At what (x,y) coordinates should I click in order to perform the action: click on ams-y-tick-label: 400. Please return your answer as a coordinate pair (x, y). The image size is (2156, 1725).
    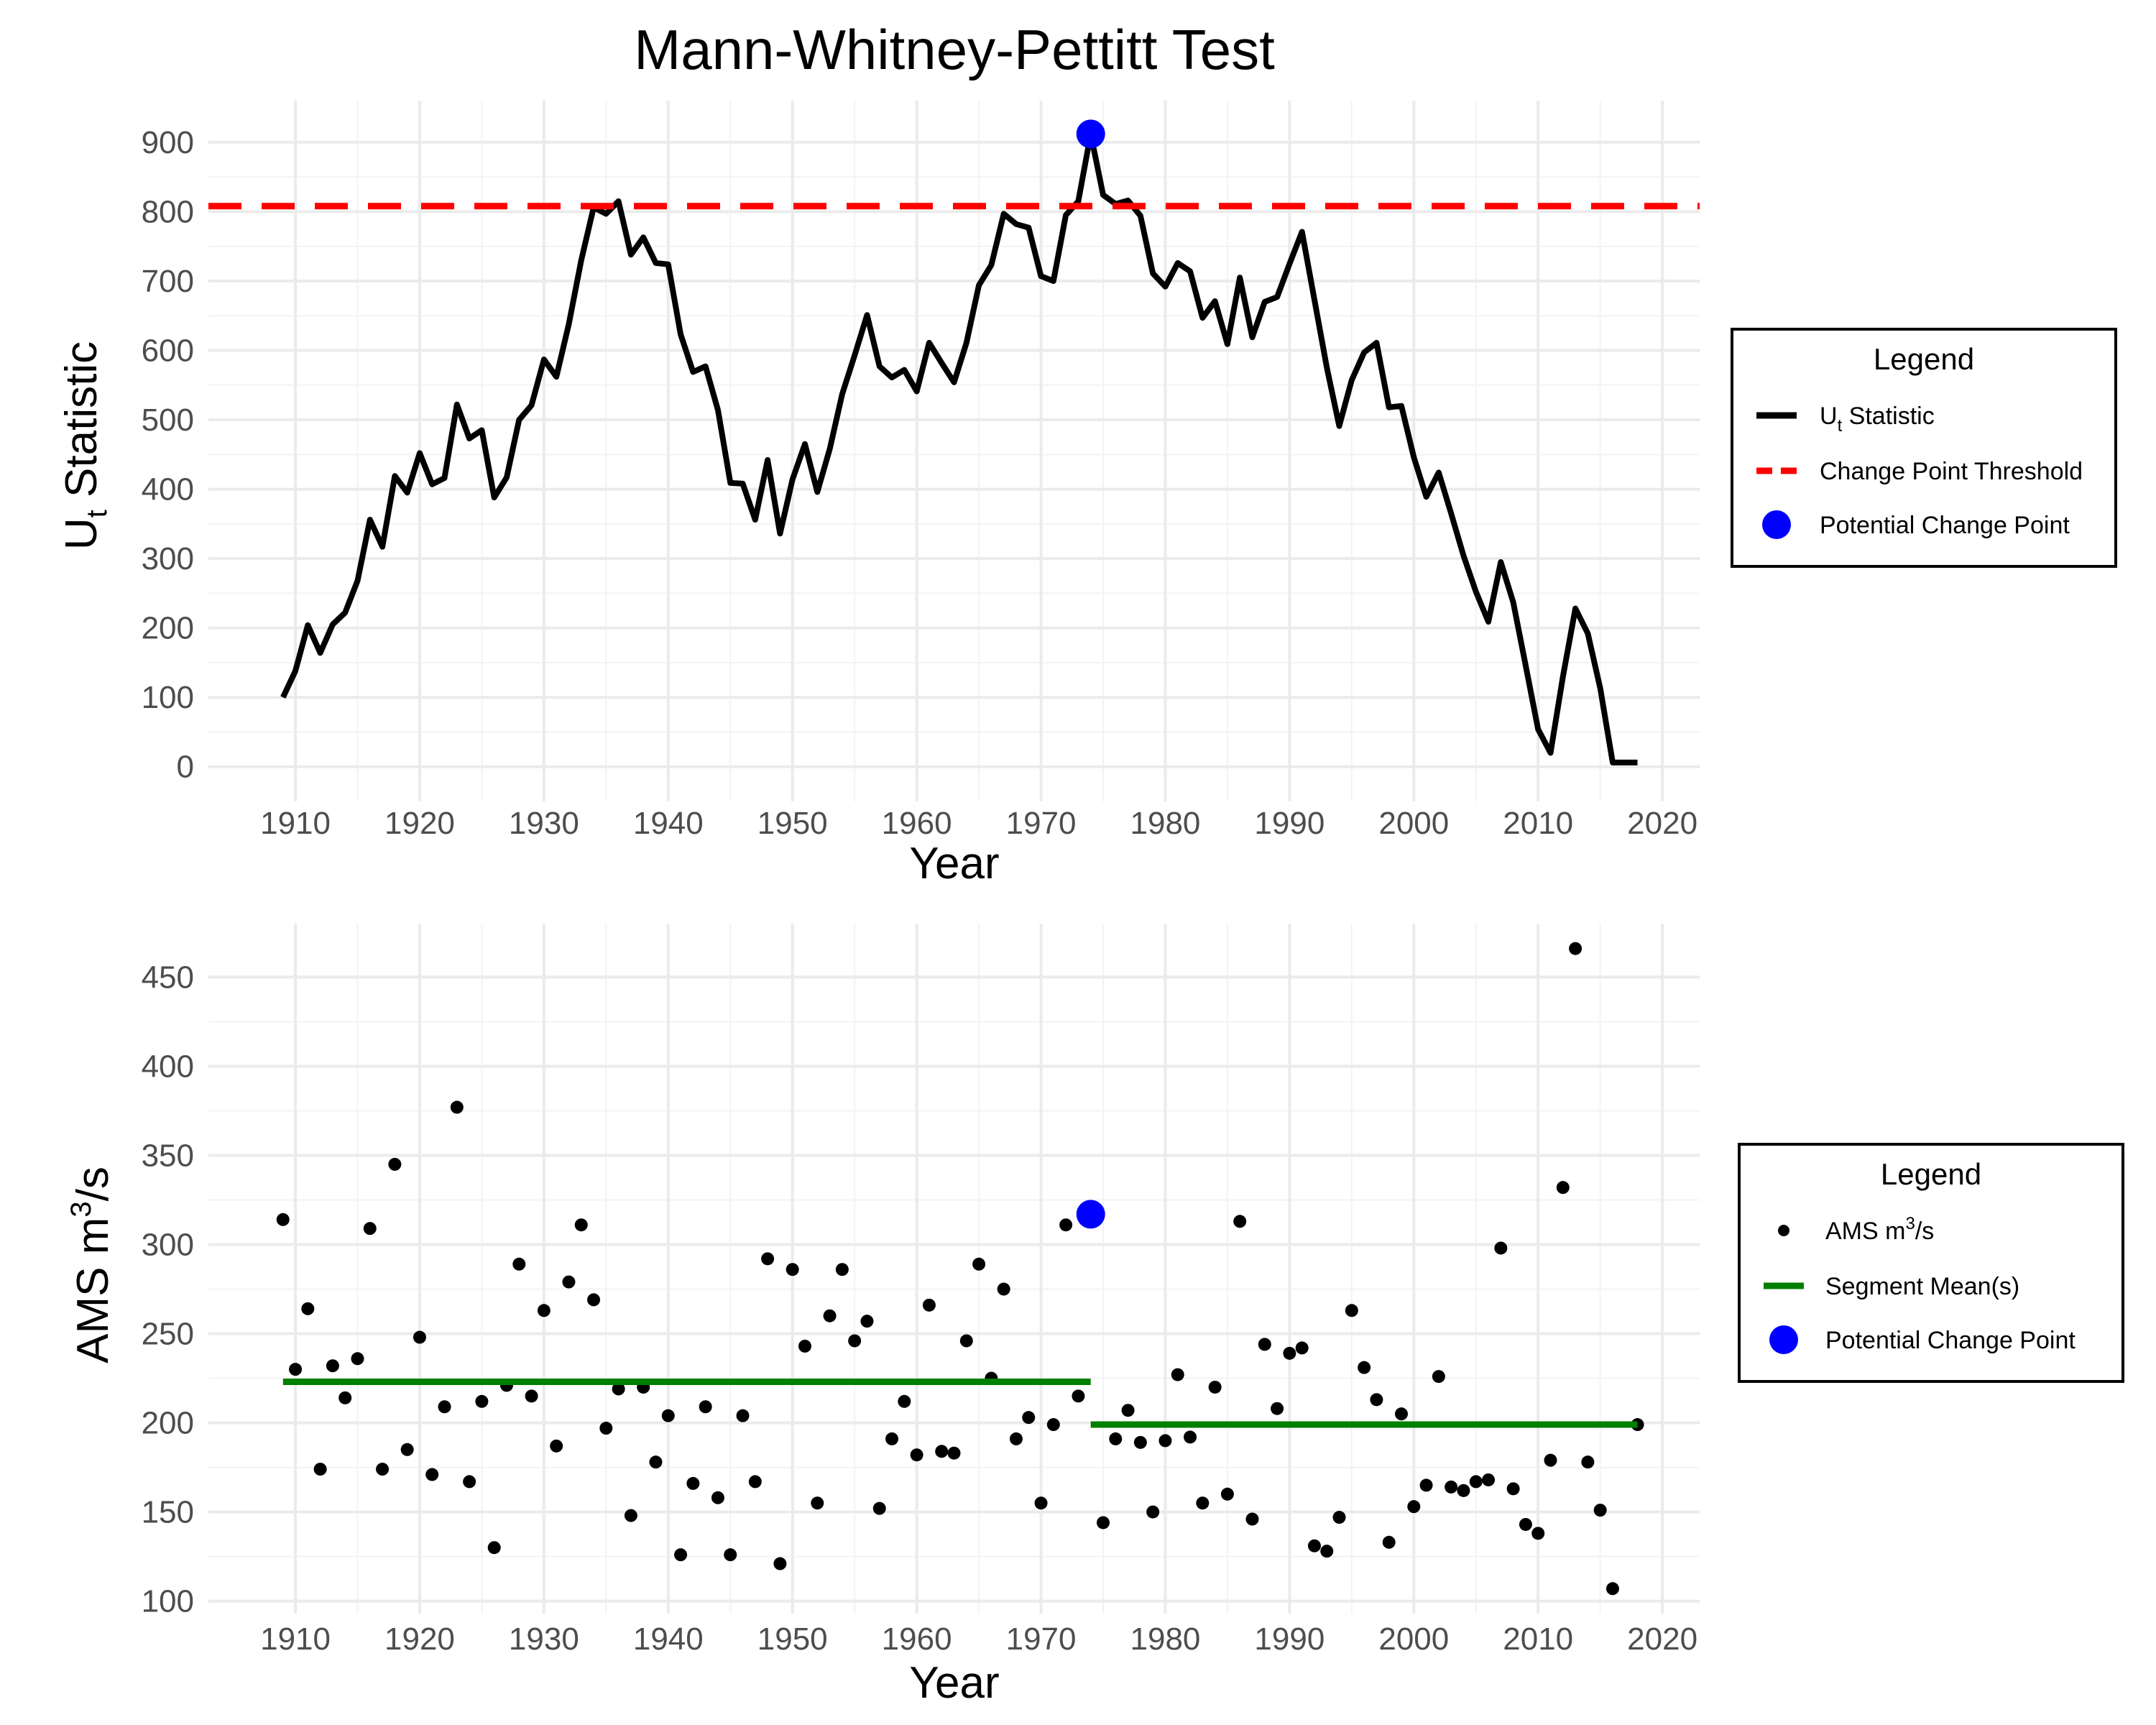
    Looking at the image, I should click on (168, 1066).